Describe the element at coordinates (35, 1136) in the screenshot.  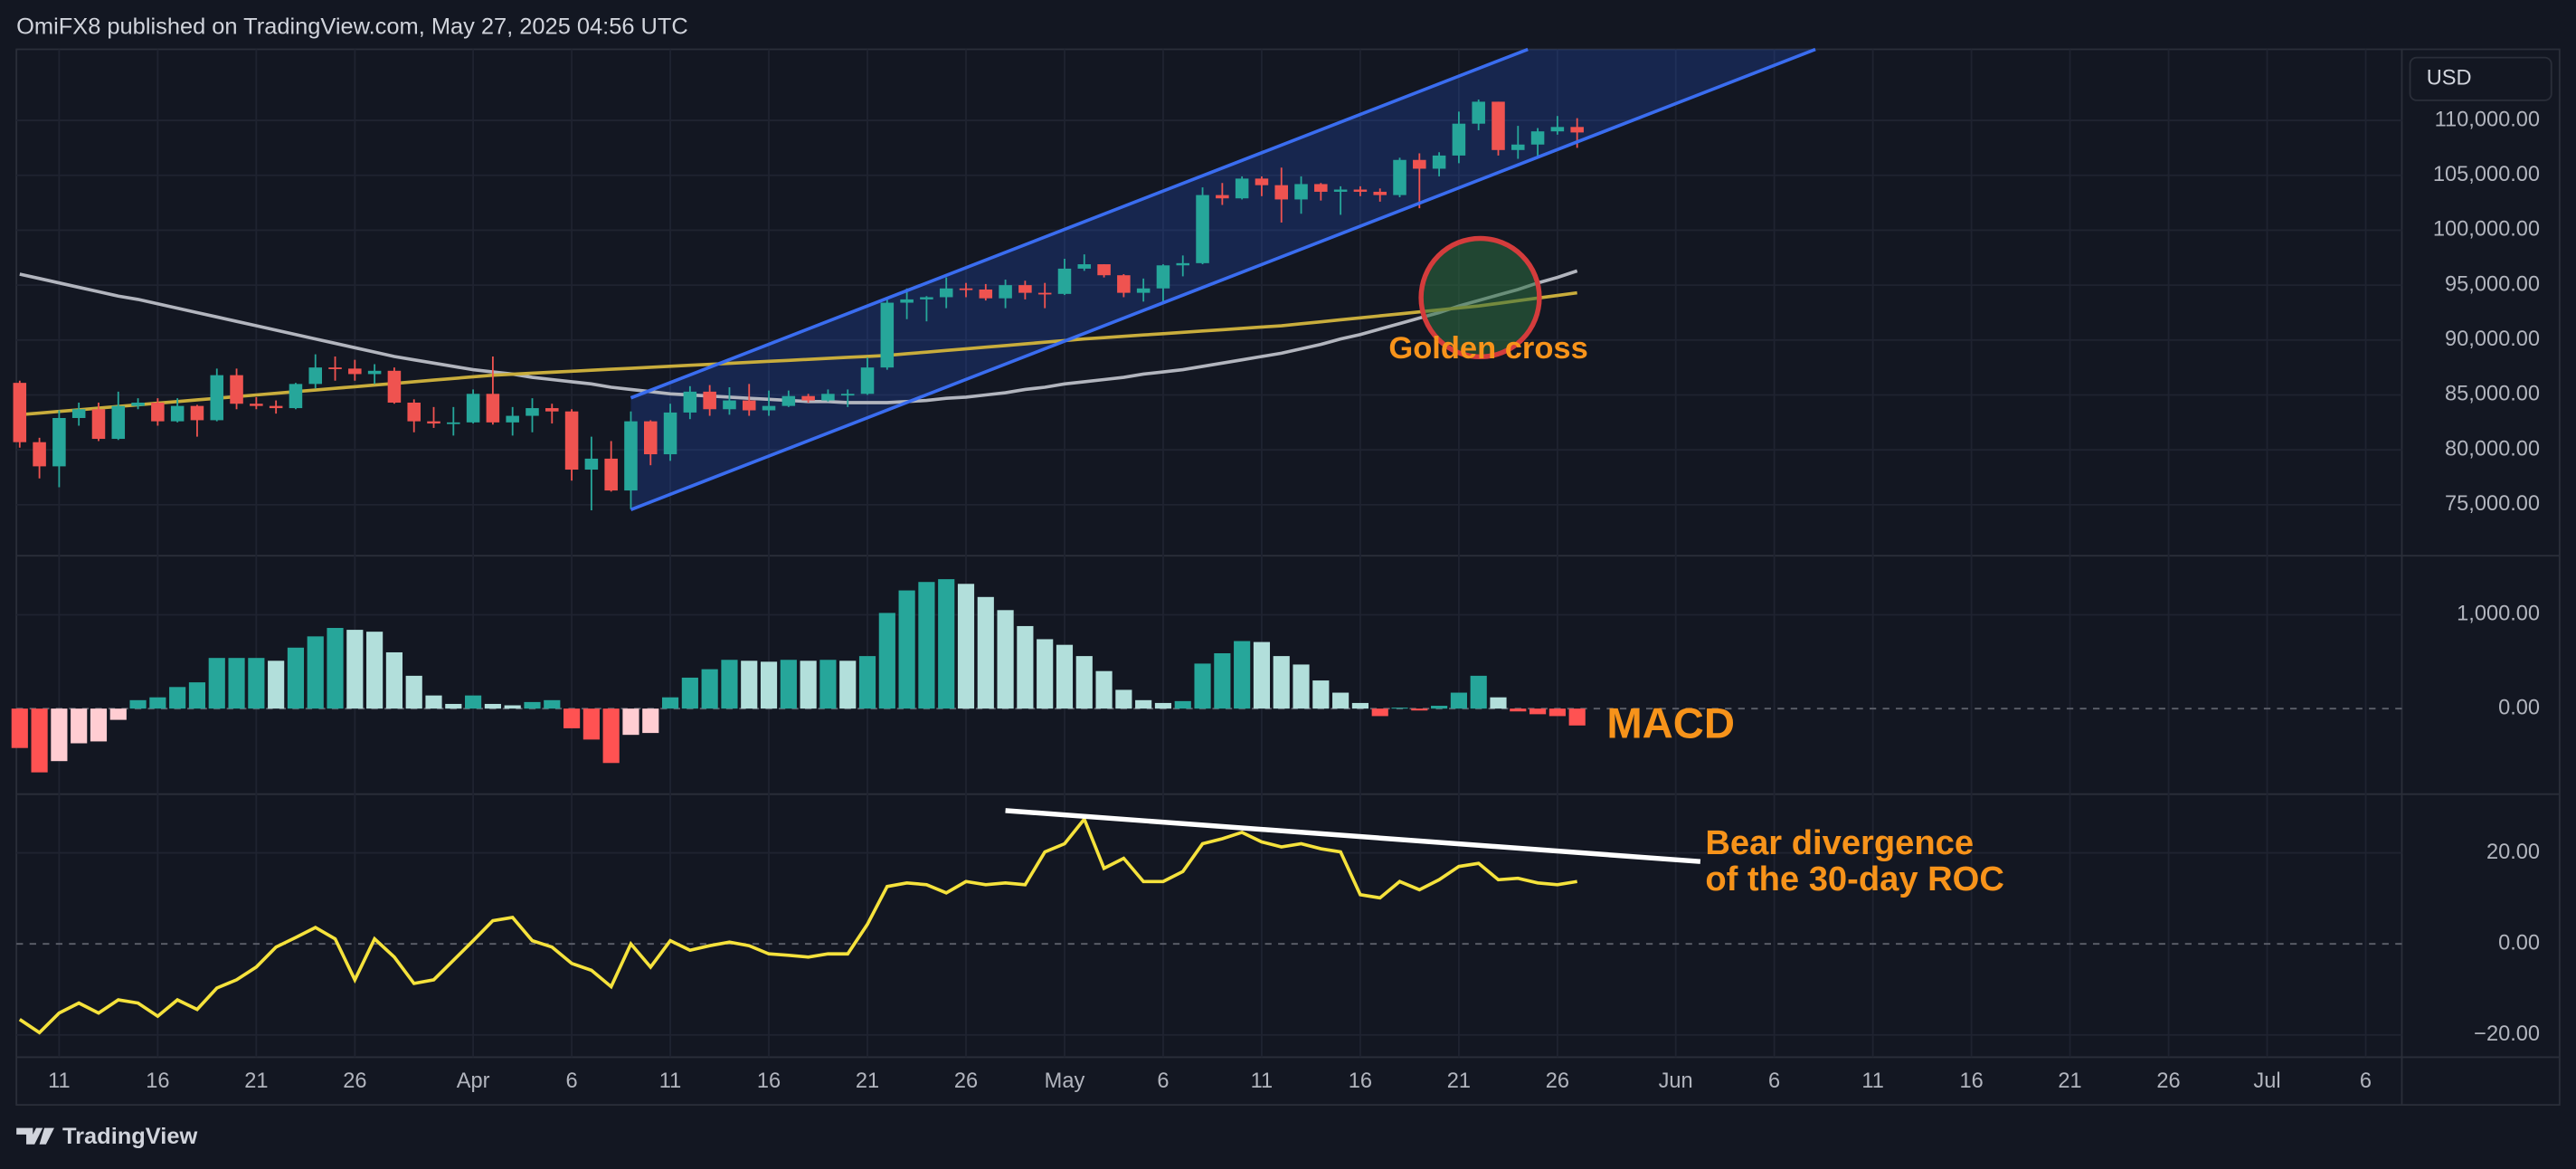
I see `logo` at that location.